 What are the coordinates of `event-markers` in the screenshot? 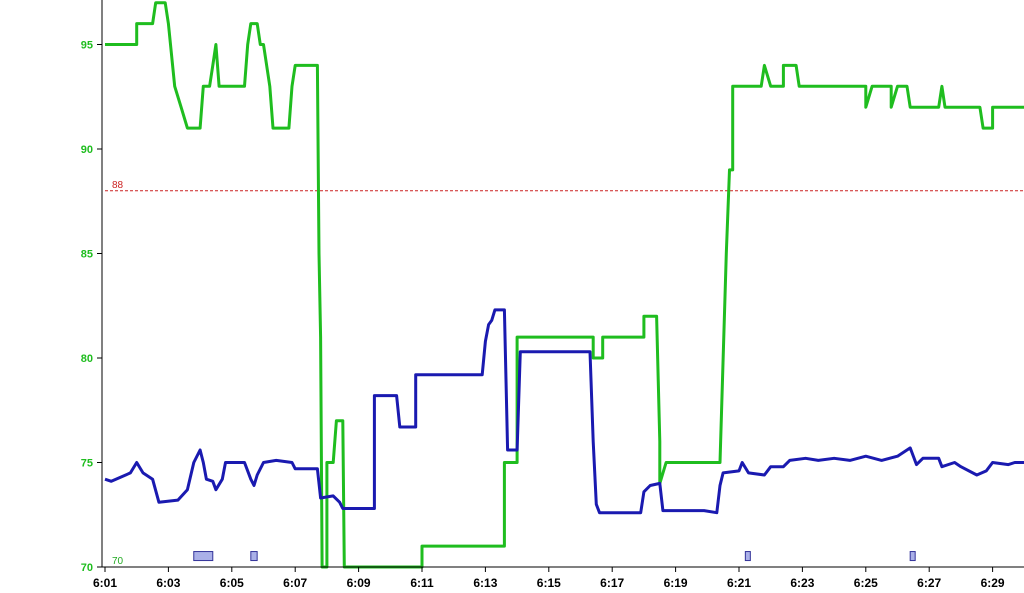 It's located at (554, 556).